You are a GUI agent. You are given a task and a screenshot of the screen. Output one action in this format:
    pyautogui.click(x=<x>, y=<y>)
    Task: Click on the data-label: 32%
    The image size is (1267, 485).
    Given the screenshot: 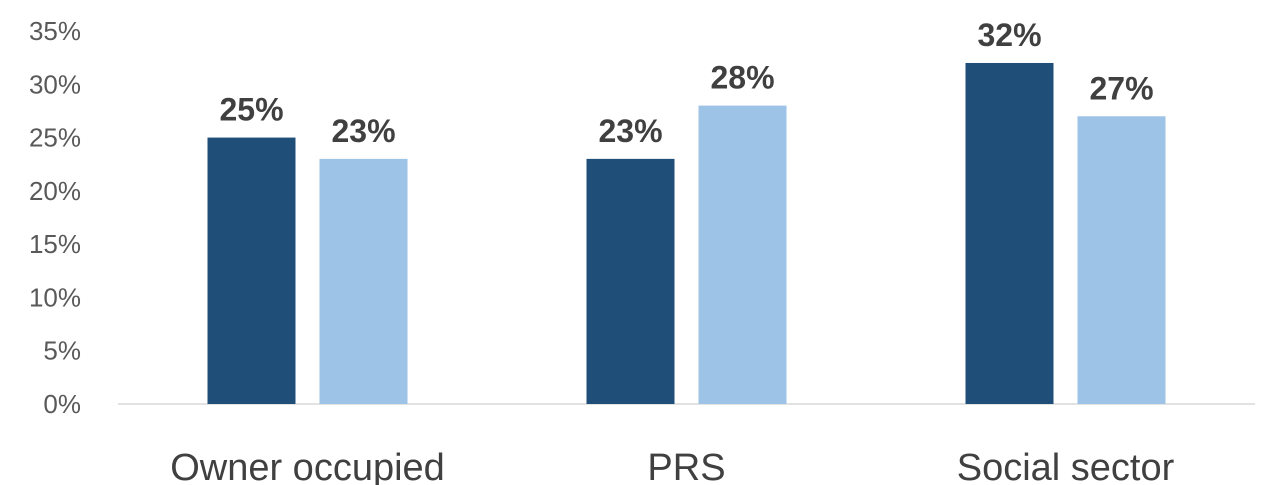 What is the action you would take?
    pyautogui.click(x=1009, y=35)
    